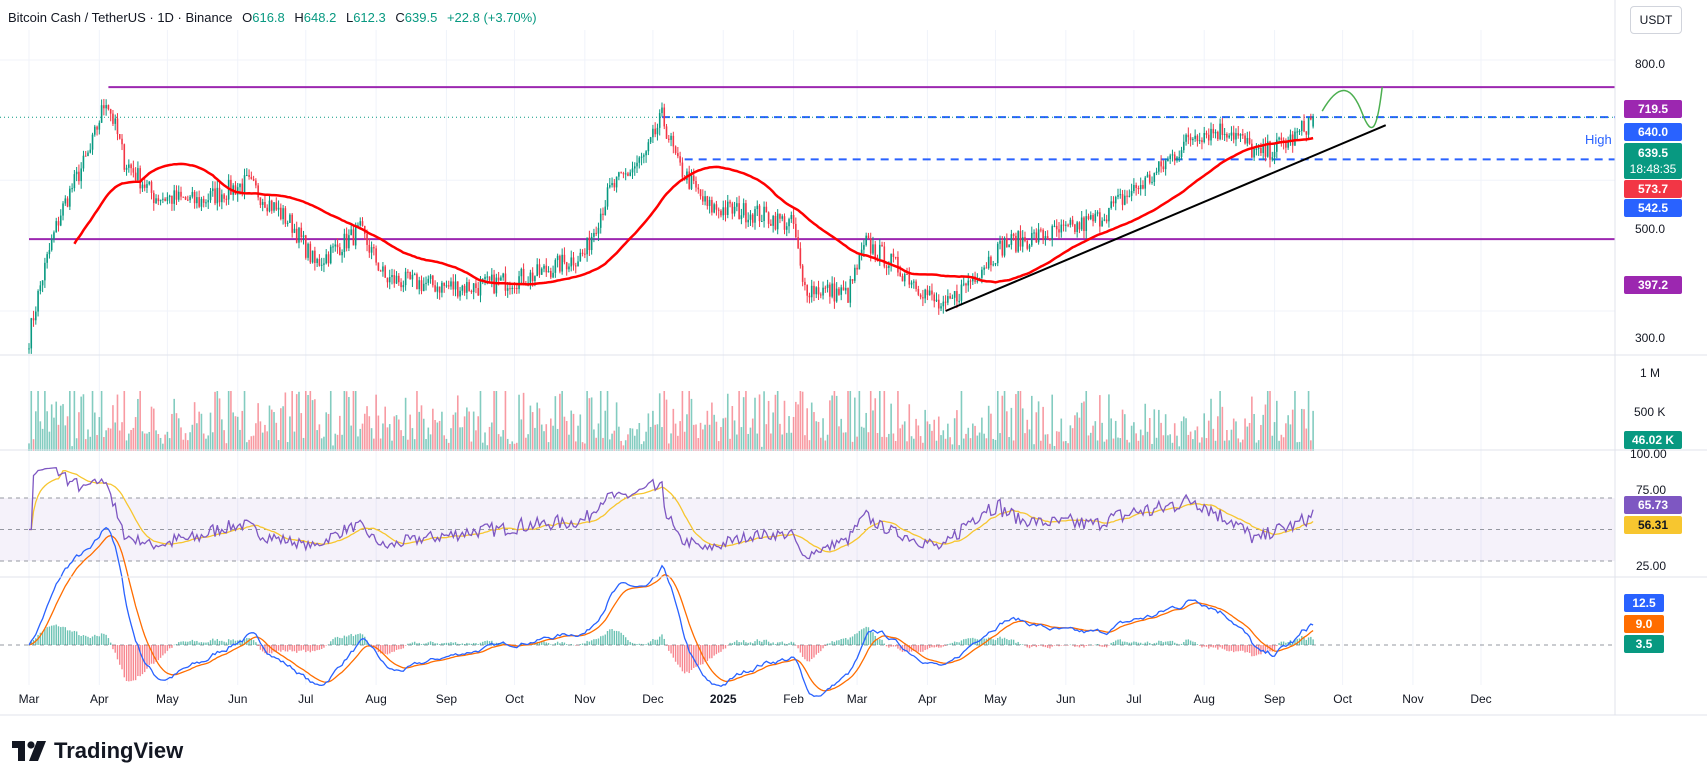 The width and height of the screenshot is (1707, 784). What do you see at coordinates (1656, 20) in the screenshot?
I see `currency-unit-button: USDT` at bounding box center [1656, 20].